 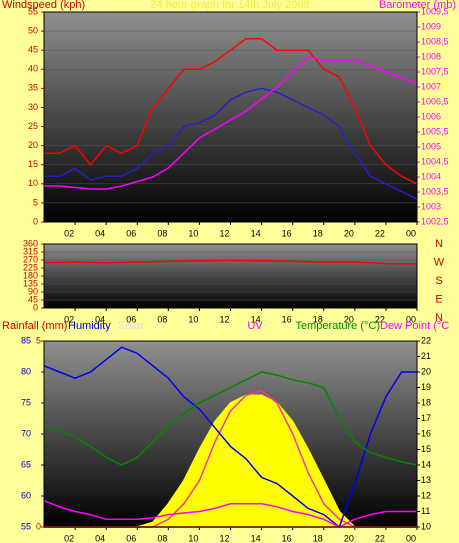 What do you see at coordinates (35, 307) in the screenshot?
I see `y-tick-label: 0` at bounding box center [35, 307].